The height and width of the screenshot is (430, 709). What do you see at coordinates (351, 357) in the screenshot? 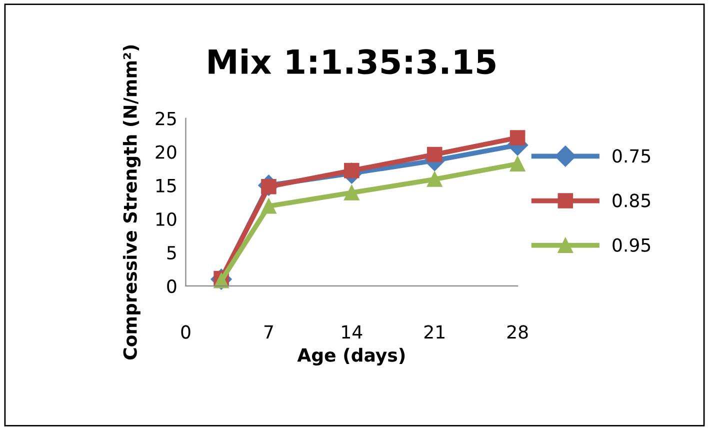
I see `x-axis-title: Age (days)` at bounding box center [351, 357].